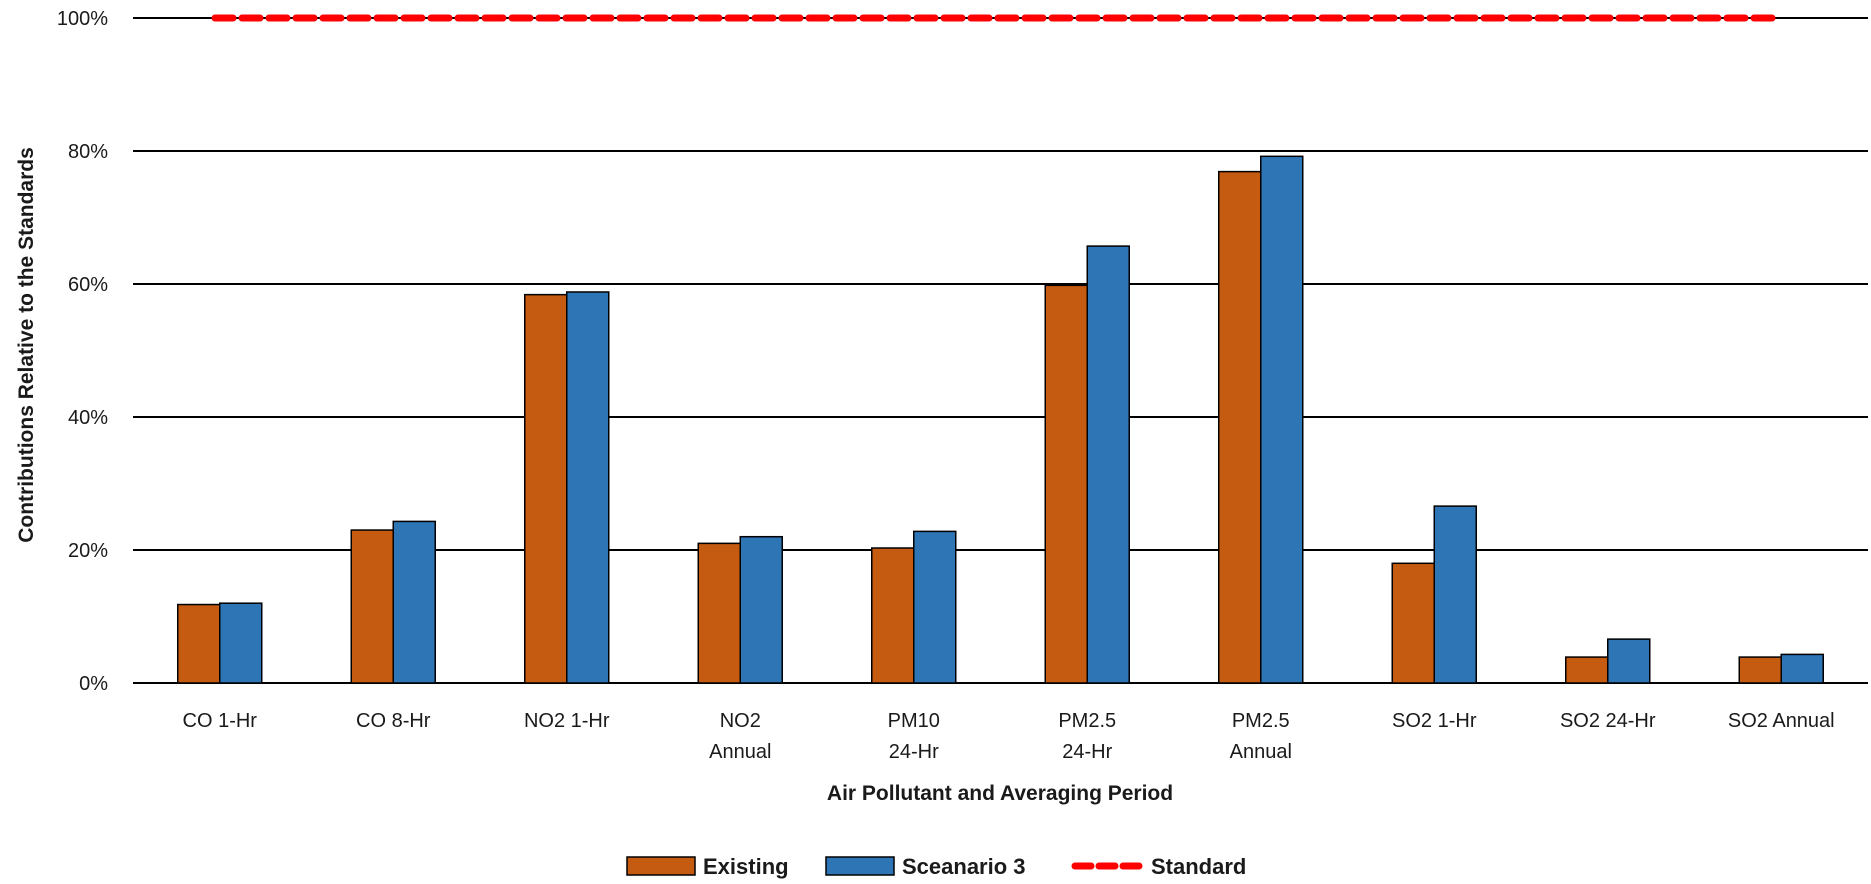 The height and width of the screenshot is (884, 1871). What do you see at coordinates (1000, 793) in the screenshot?
I see `x-axis-title: Air Pollutant and Averaging Period` at bounding box center [1000, 793].